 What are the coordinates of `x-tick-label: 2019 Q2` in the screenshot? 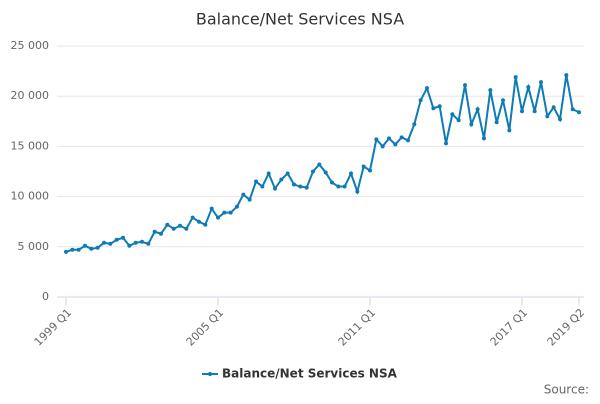 It's located at (566, 327).